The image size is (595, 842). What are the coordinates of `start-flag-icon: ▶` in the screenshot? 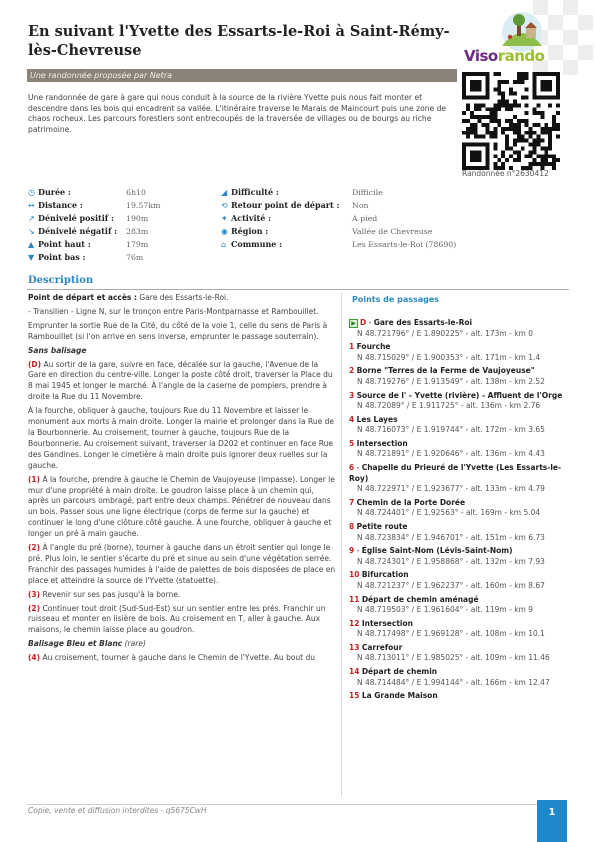 It's located at (353, 323).